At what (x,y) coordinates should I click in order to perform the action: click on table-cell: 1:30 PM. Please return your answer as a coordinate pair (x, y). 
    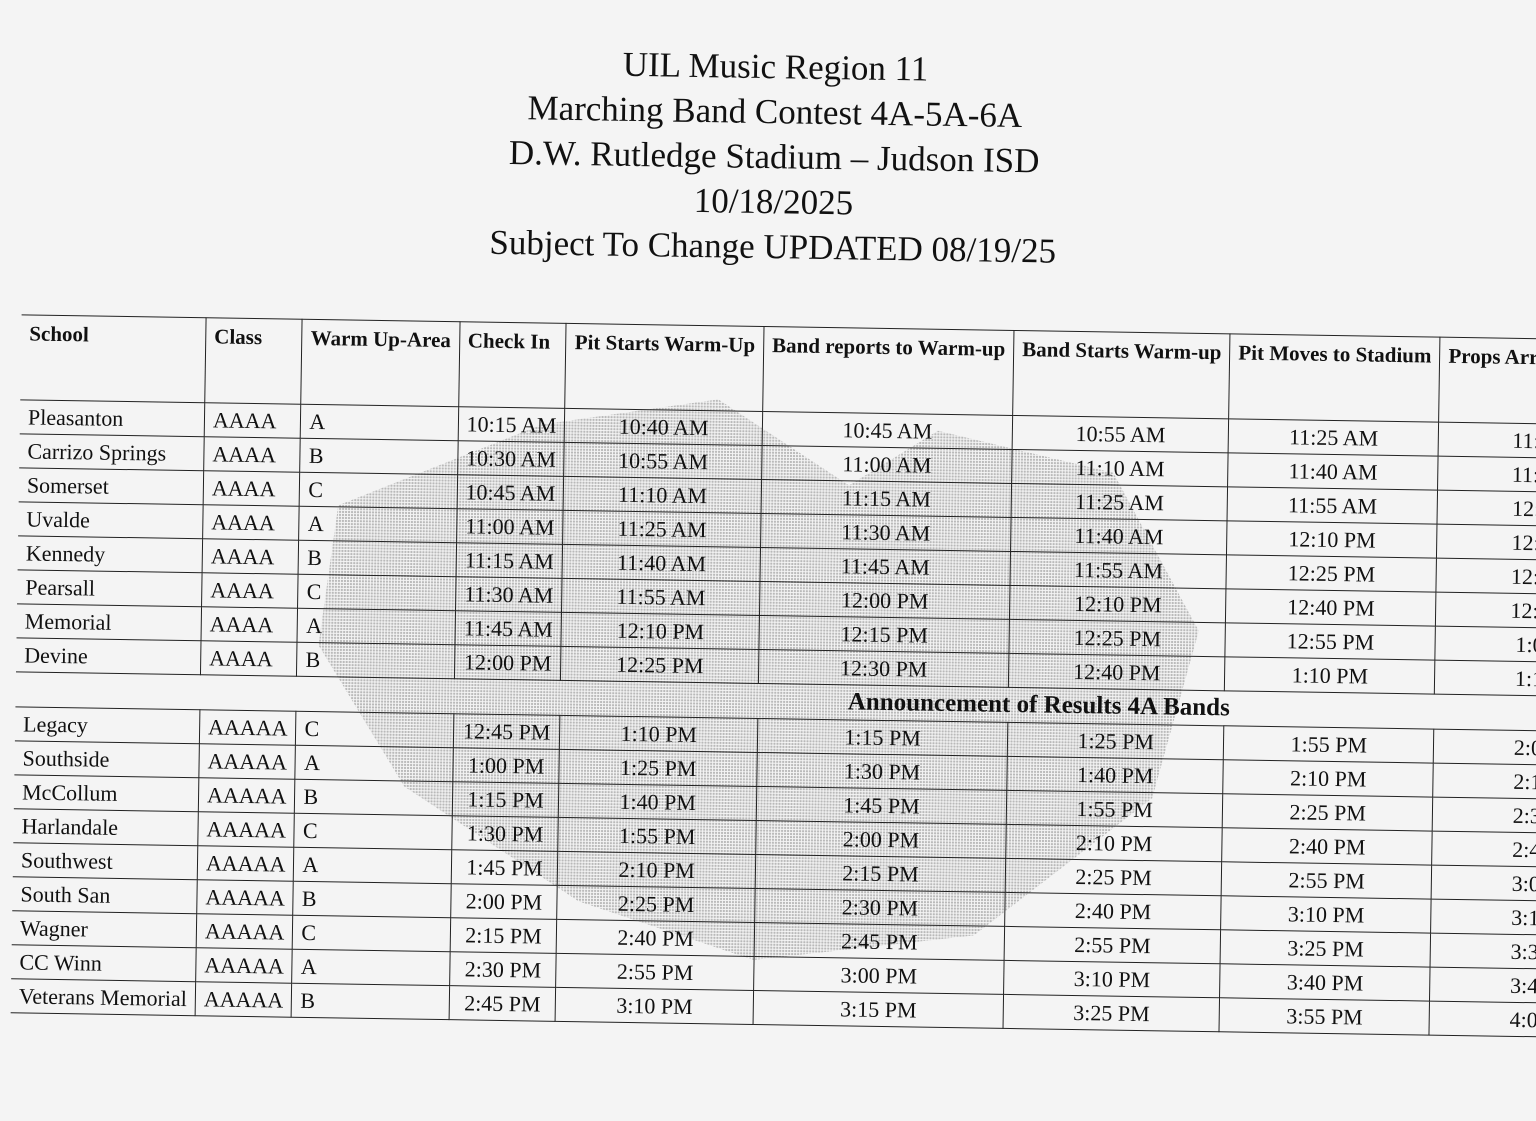
    Looking at the image, I should click on (882, 771).